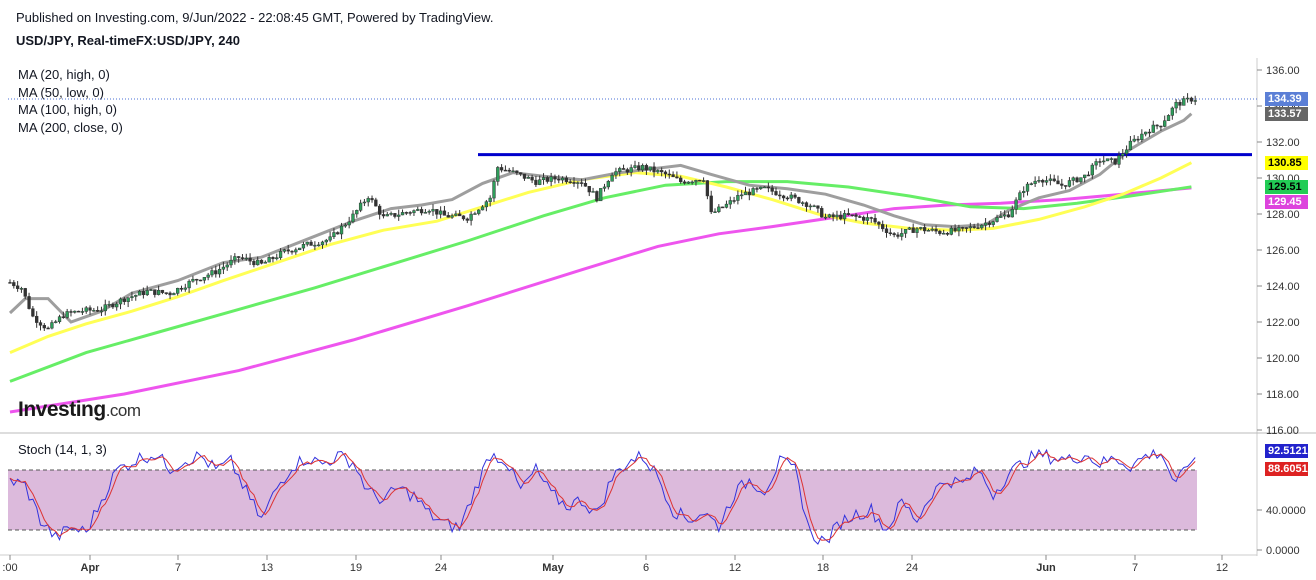 The image size is (1316, 580). What do you see at coordinates (1222, 568) in the screenshot?
I see `x-tick-label: 12` at bounding box center [1222, 568].